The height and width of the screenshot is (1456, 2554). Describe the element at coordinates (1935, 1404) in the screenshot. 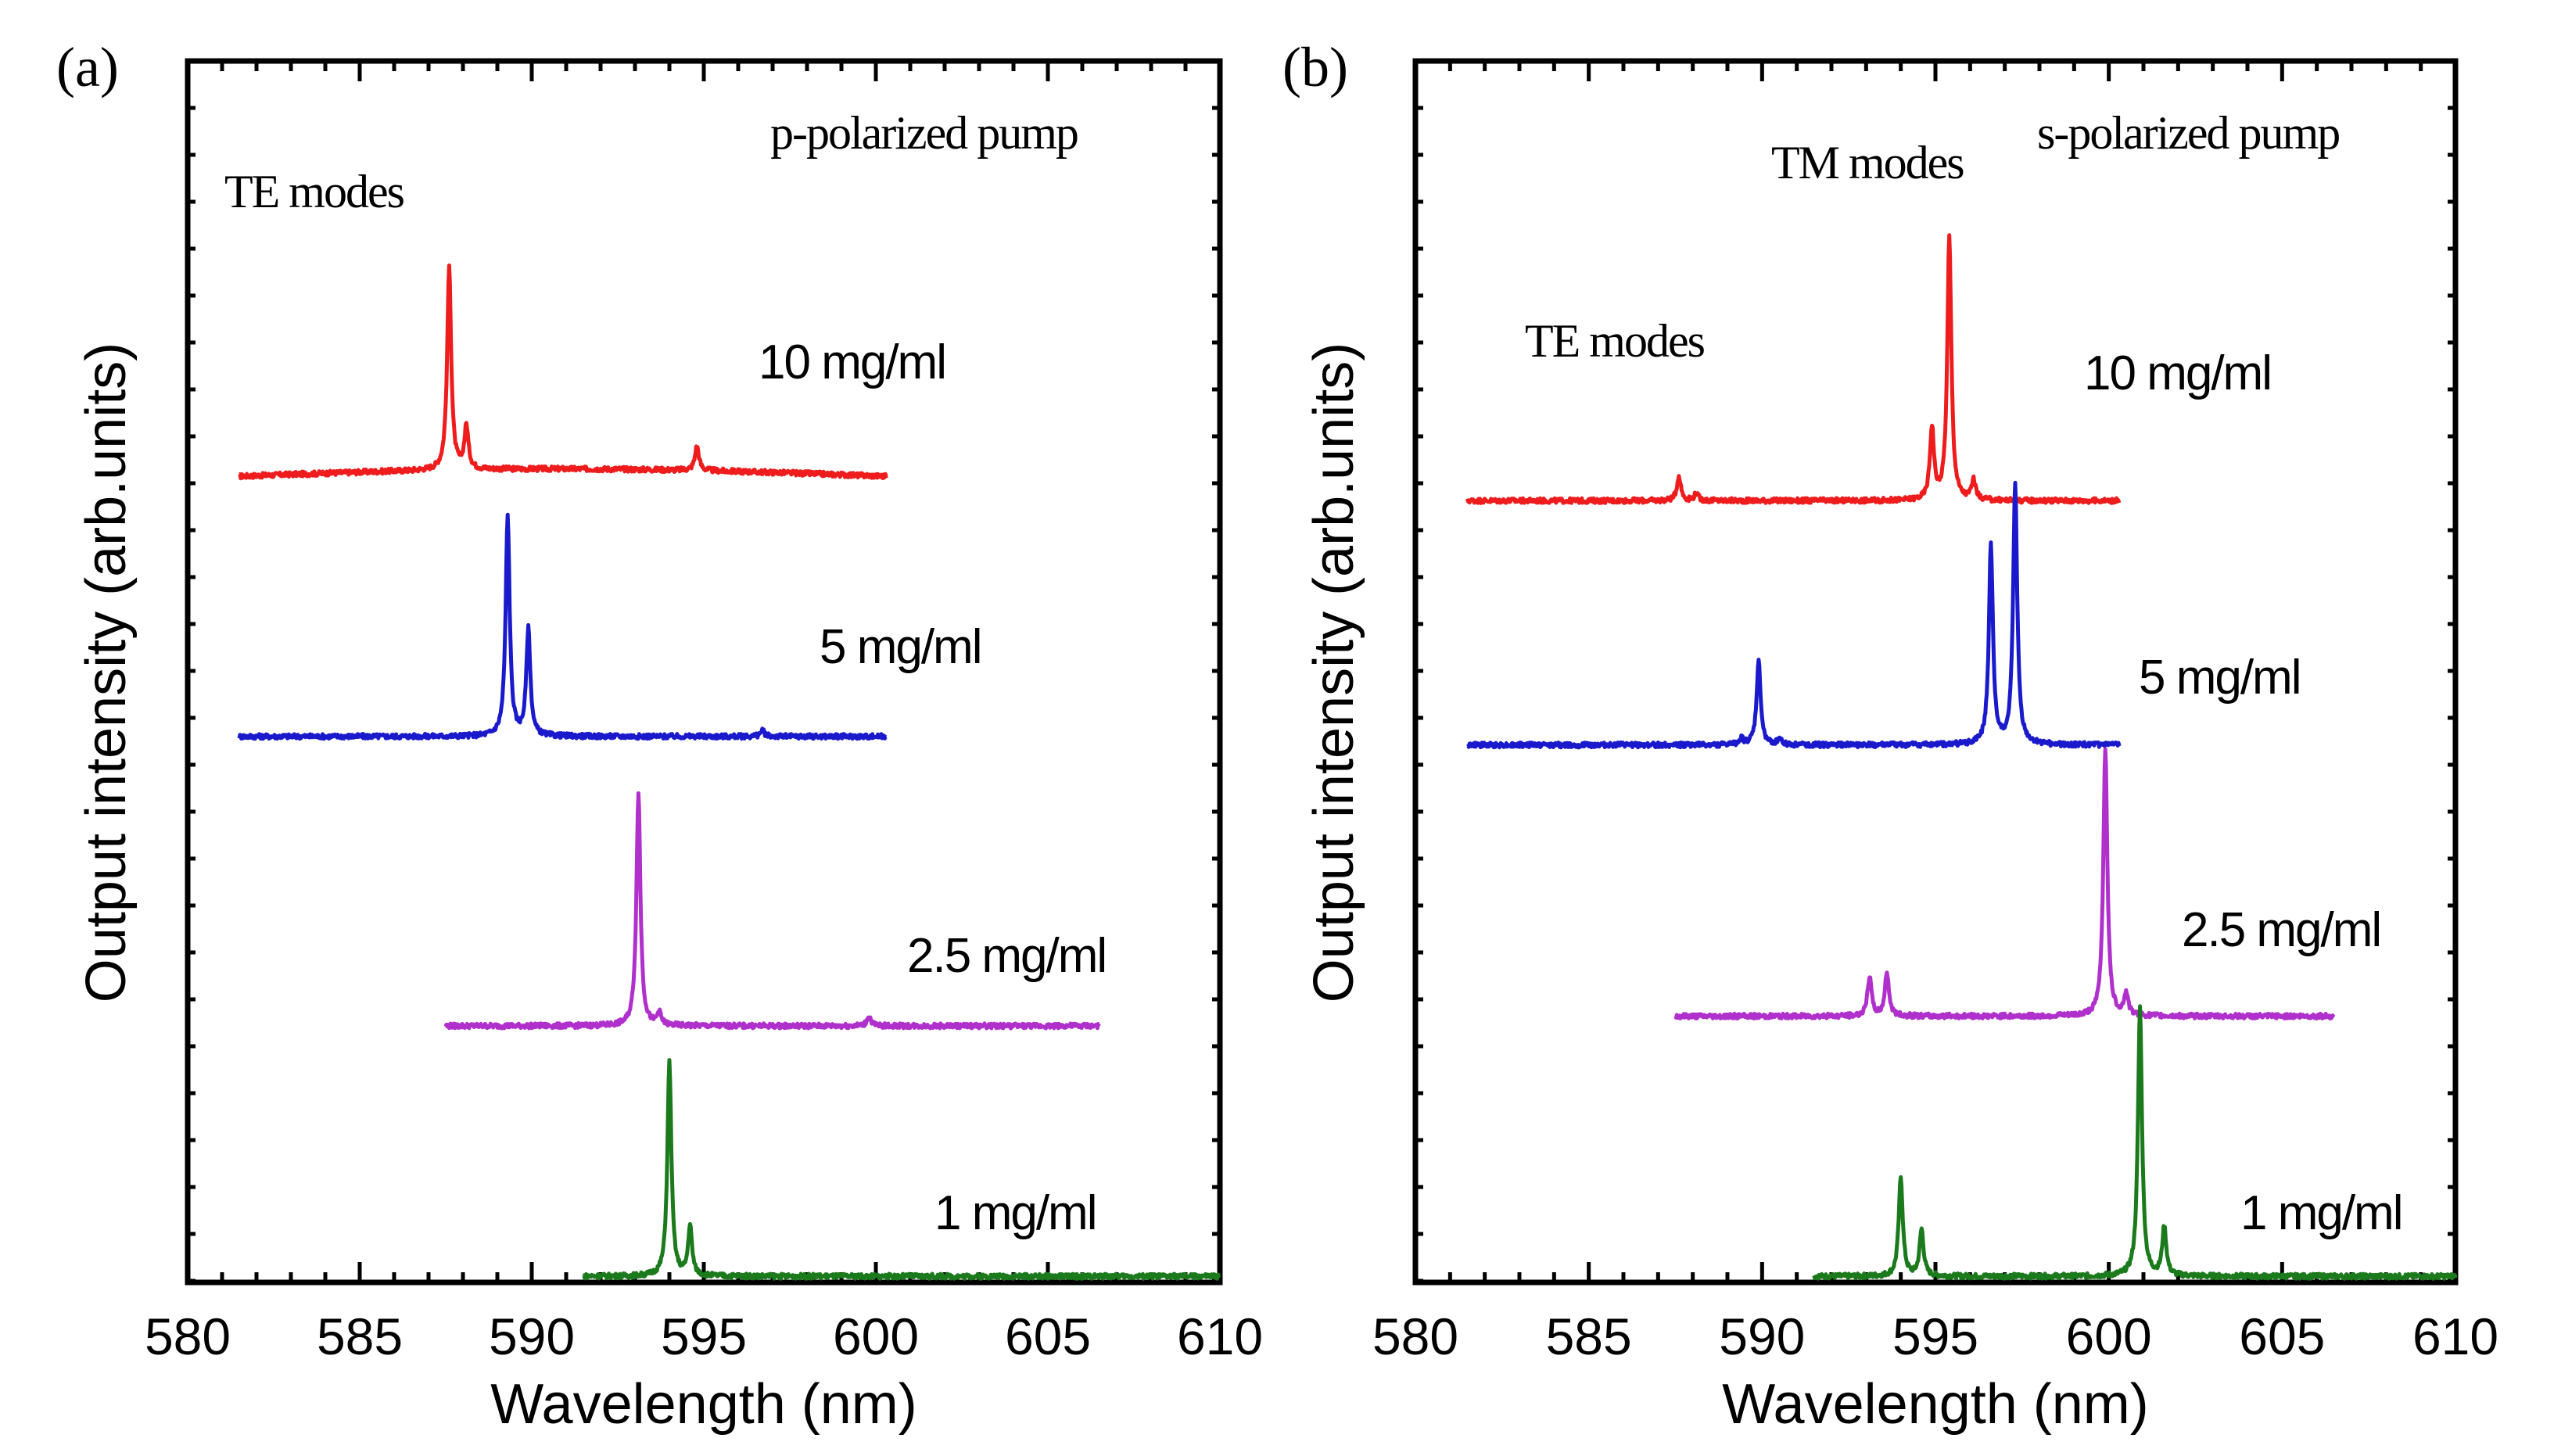

I see `panel-b-xlabel: Wavelength (nm)` at that location.